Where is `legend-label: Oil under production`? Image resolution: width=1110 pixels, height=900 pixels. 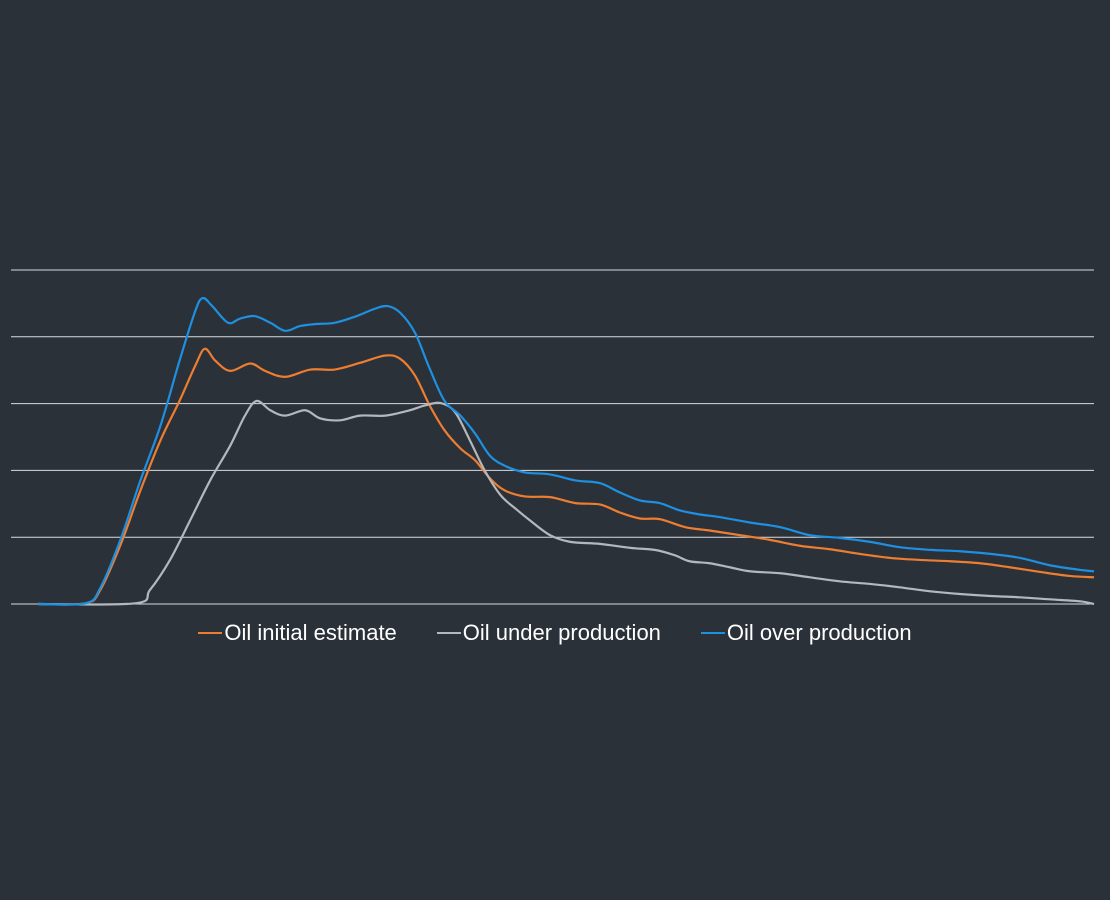
legend-label: Oil under production is located at coordinates (561, 632).